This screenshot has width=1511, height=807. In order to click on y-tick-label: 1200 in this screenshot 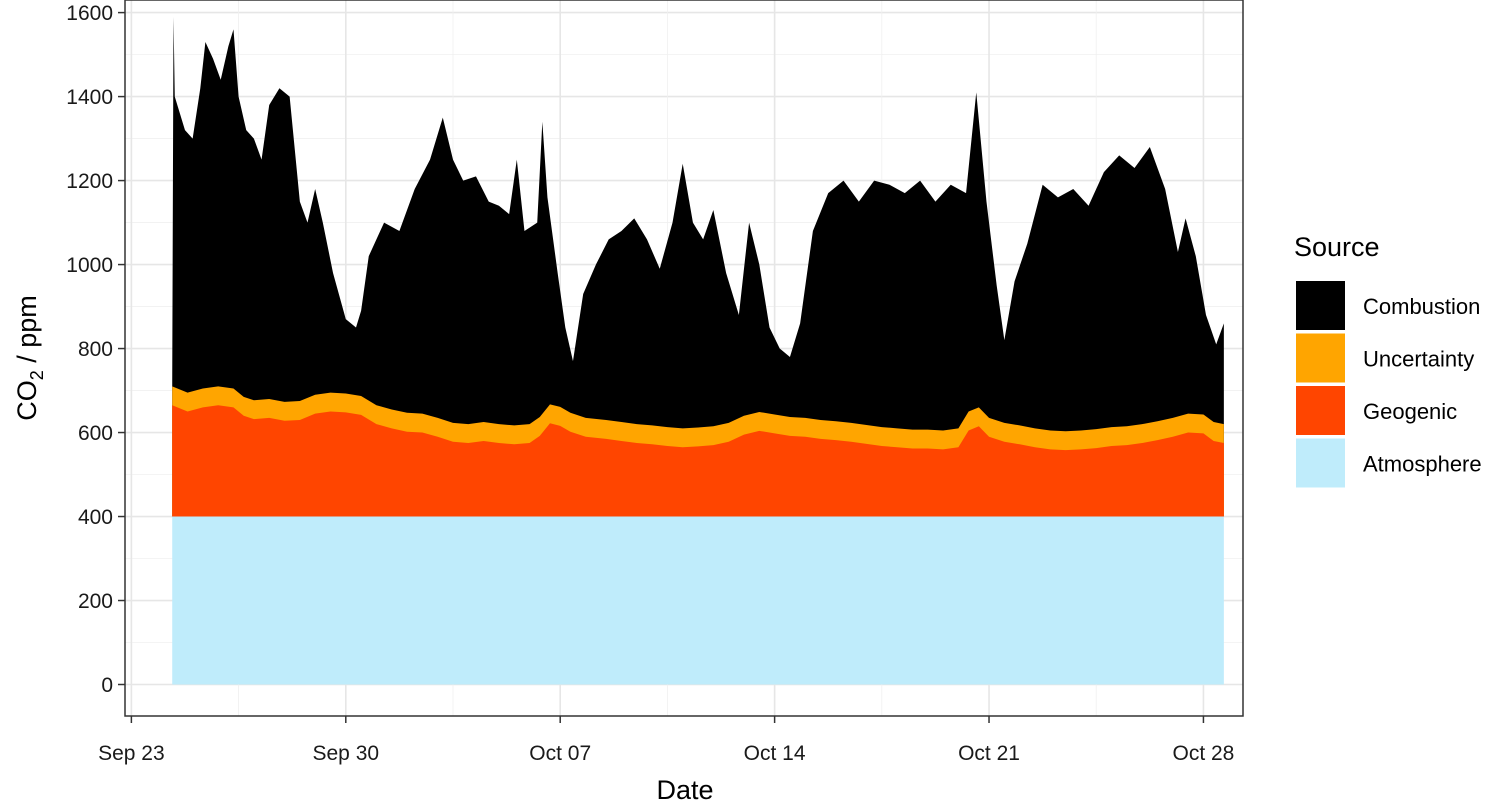, I will do `click(89, 181)`.